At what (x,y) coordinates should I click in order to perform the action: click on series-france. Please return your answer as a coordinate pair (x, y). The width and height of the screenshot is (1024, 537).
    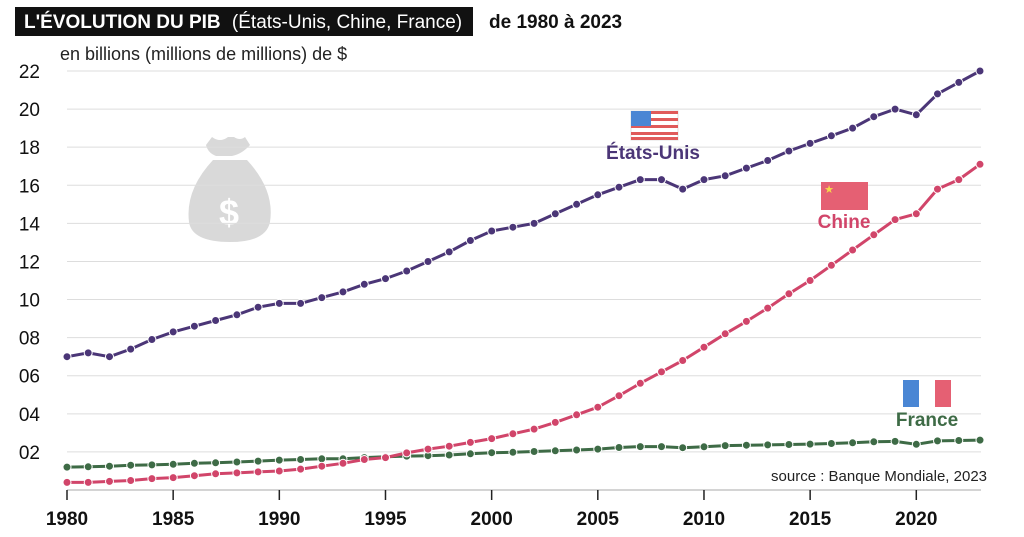
    Looking at the image, I should click on (523, 453).